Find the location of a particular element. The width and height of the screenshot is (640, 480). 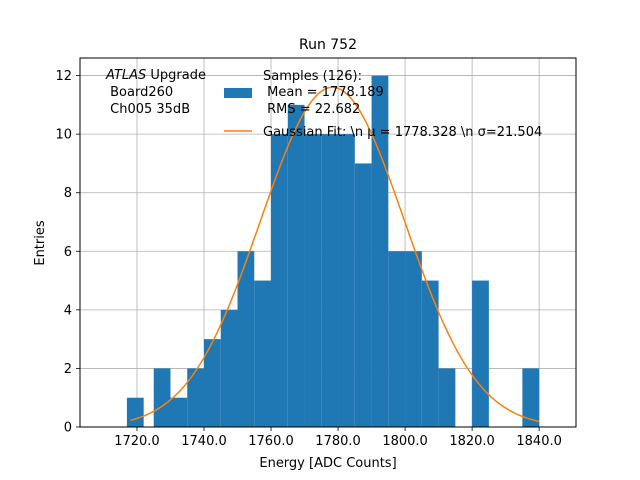

annotation-line-1: ATLAS Upgrade is located at coordinates (155, 75).